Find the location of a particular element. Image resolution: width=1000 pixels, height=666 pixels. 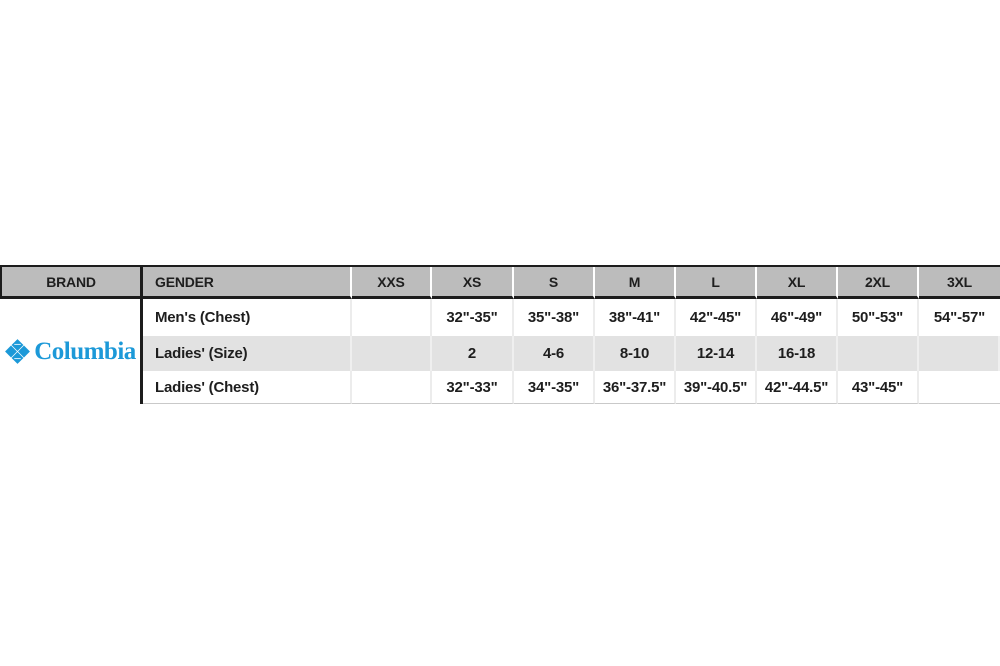

mens-chest-3xl: 54"-57" is located at coordinates (959, 317).